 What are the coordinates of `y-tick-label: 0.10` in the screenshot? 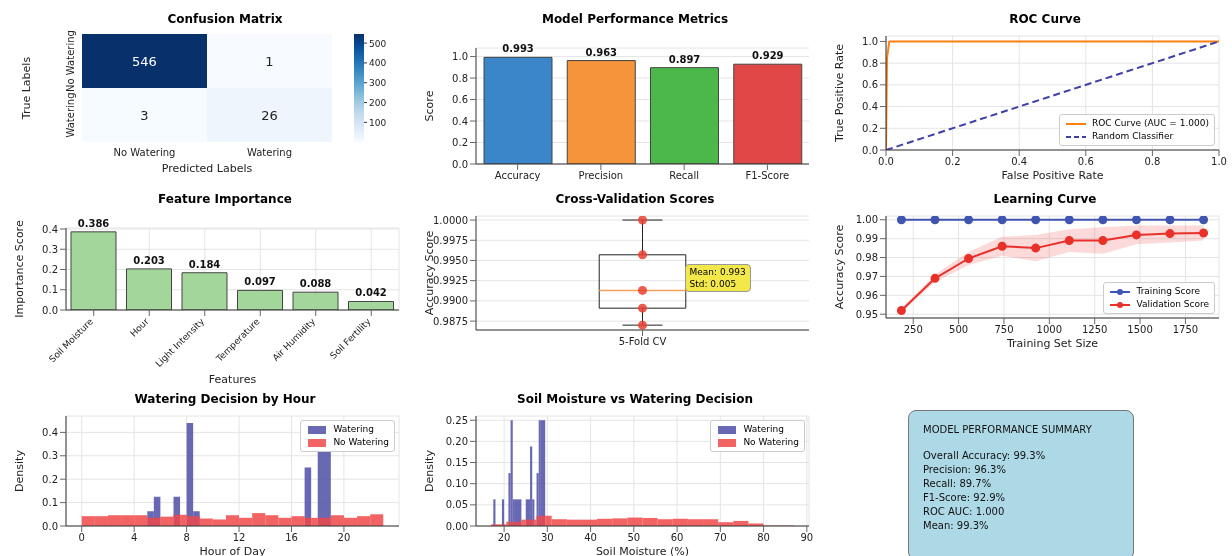 It's located at (456, 484).